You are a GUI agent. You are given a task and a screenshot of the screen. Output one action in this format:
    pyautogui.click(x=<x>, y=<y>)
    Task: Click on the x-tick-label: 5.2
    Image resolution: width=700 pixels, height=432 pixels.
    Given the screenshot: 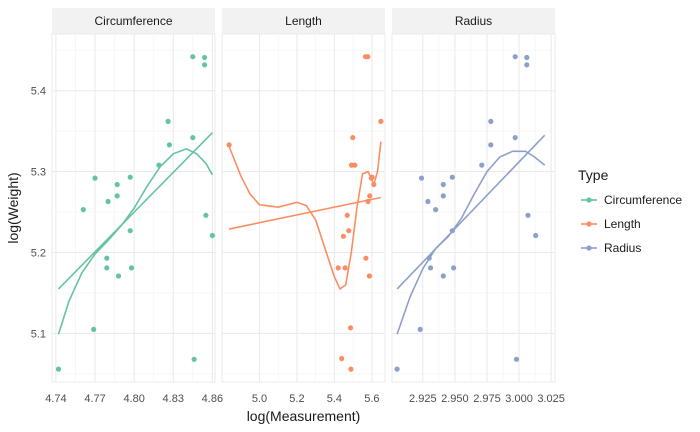 What is the action you would take?
    pyautogui.click(x=296, y=399)
    